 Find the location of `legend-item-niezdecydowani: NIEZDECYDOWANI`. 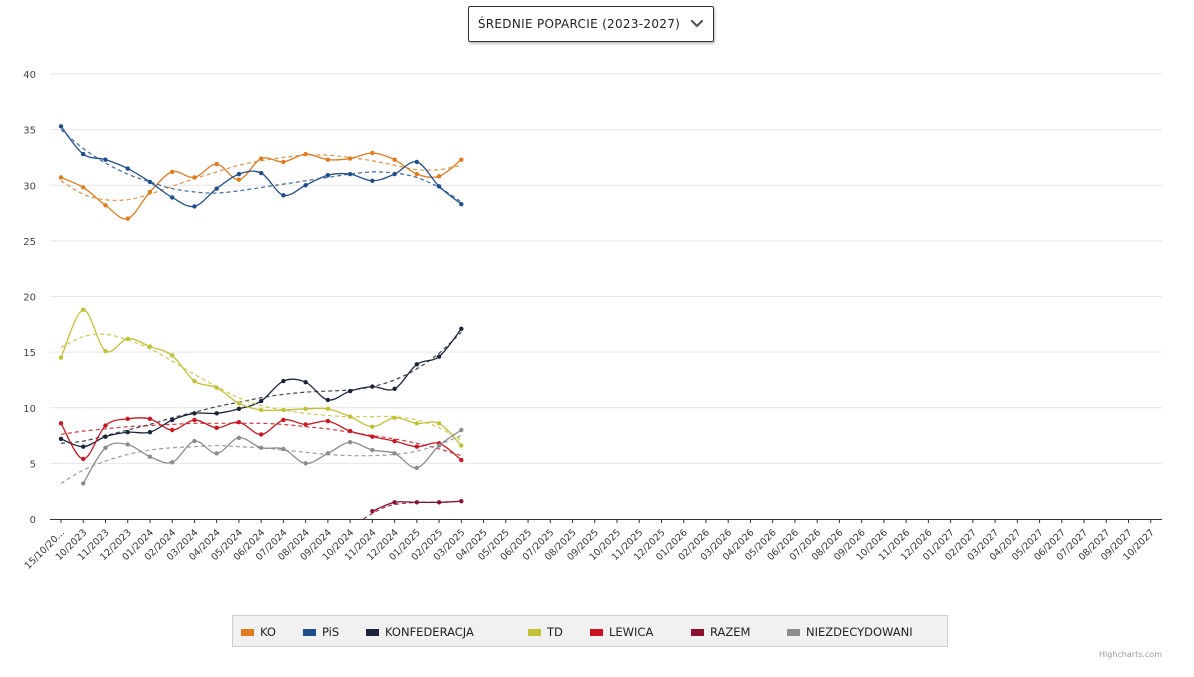

legend-item-niezdecydowani: NIEZDECYDOWANI is located at coordinates (850, 632).